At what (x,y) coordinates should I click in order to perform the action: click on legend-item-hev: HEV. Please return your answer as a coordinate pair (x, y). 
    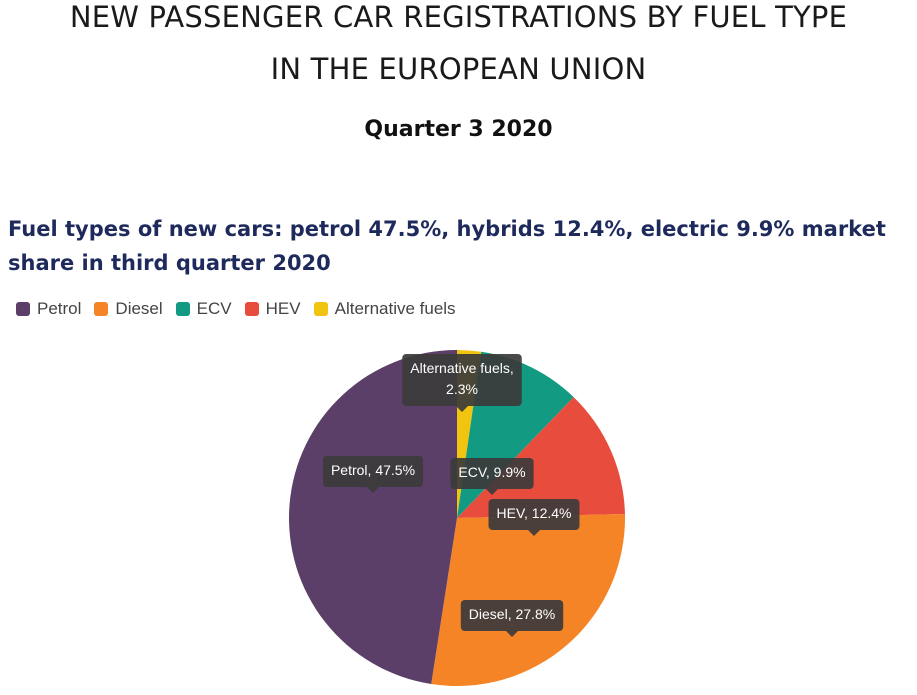
    Looking at the image, I should click on (272, 309).